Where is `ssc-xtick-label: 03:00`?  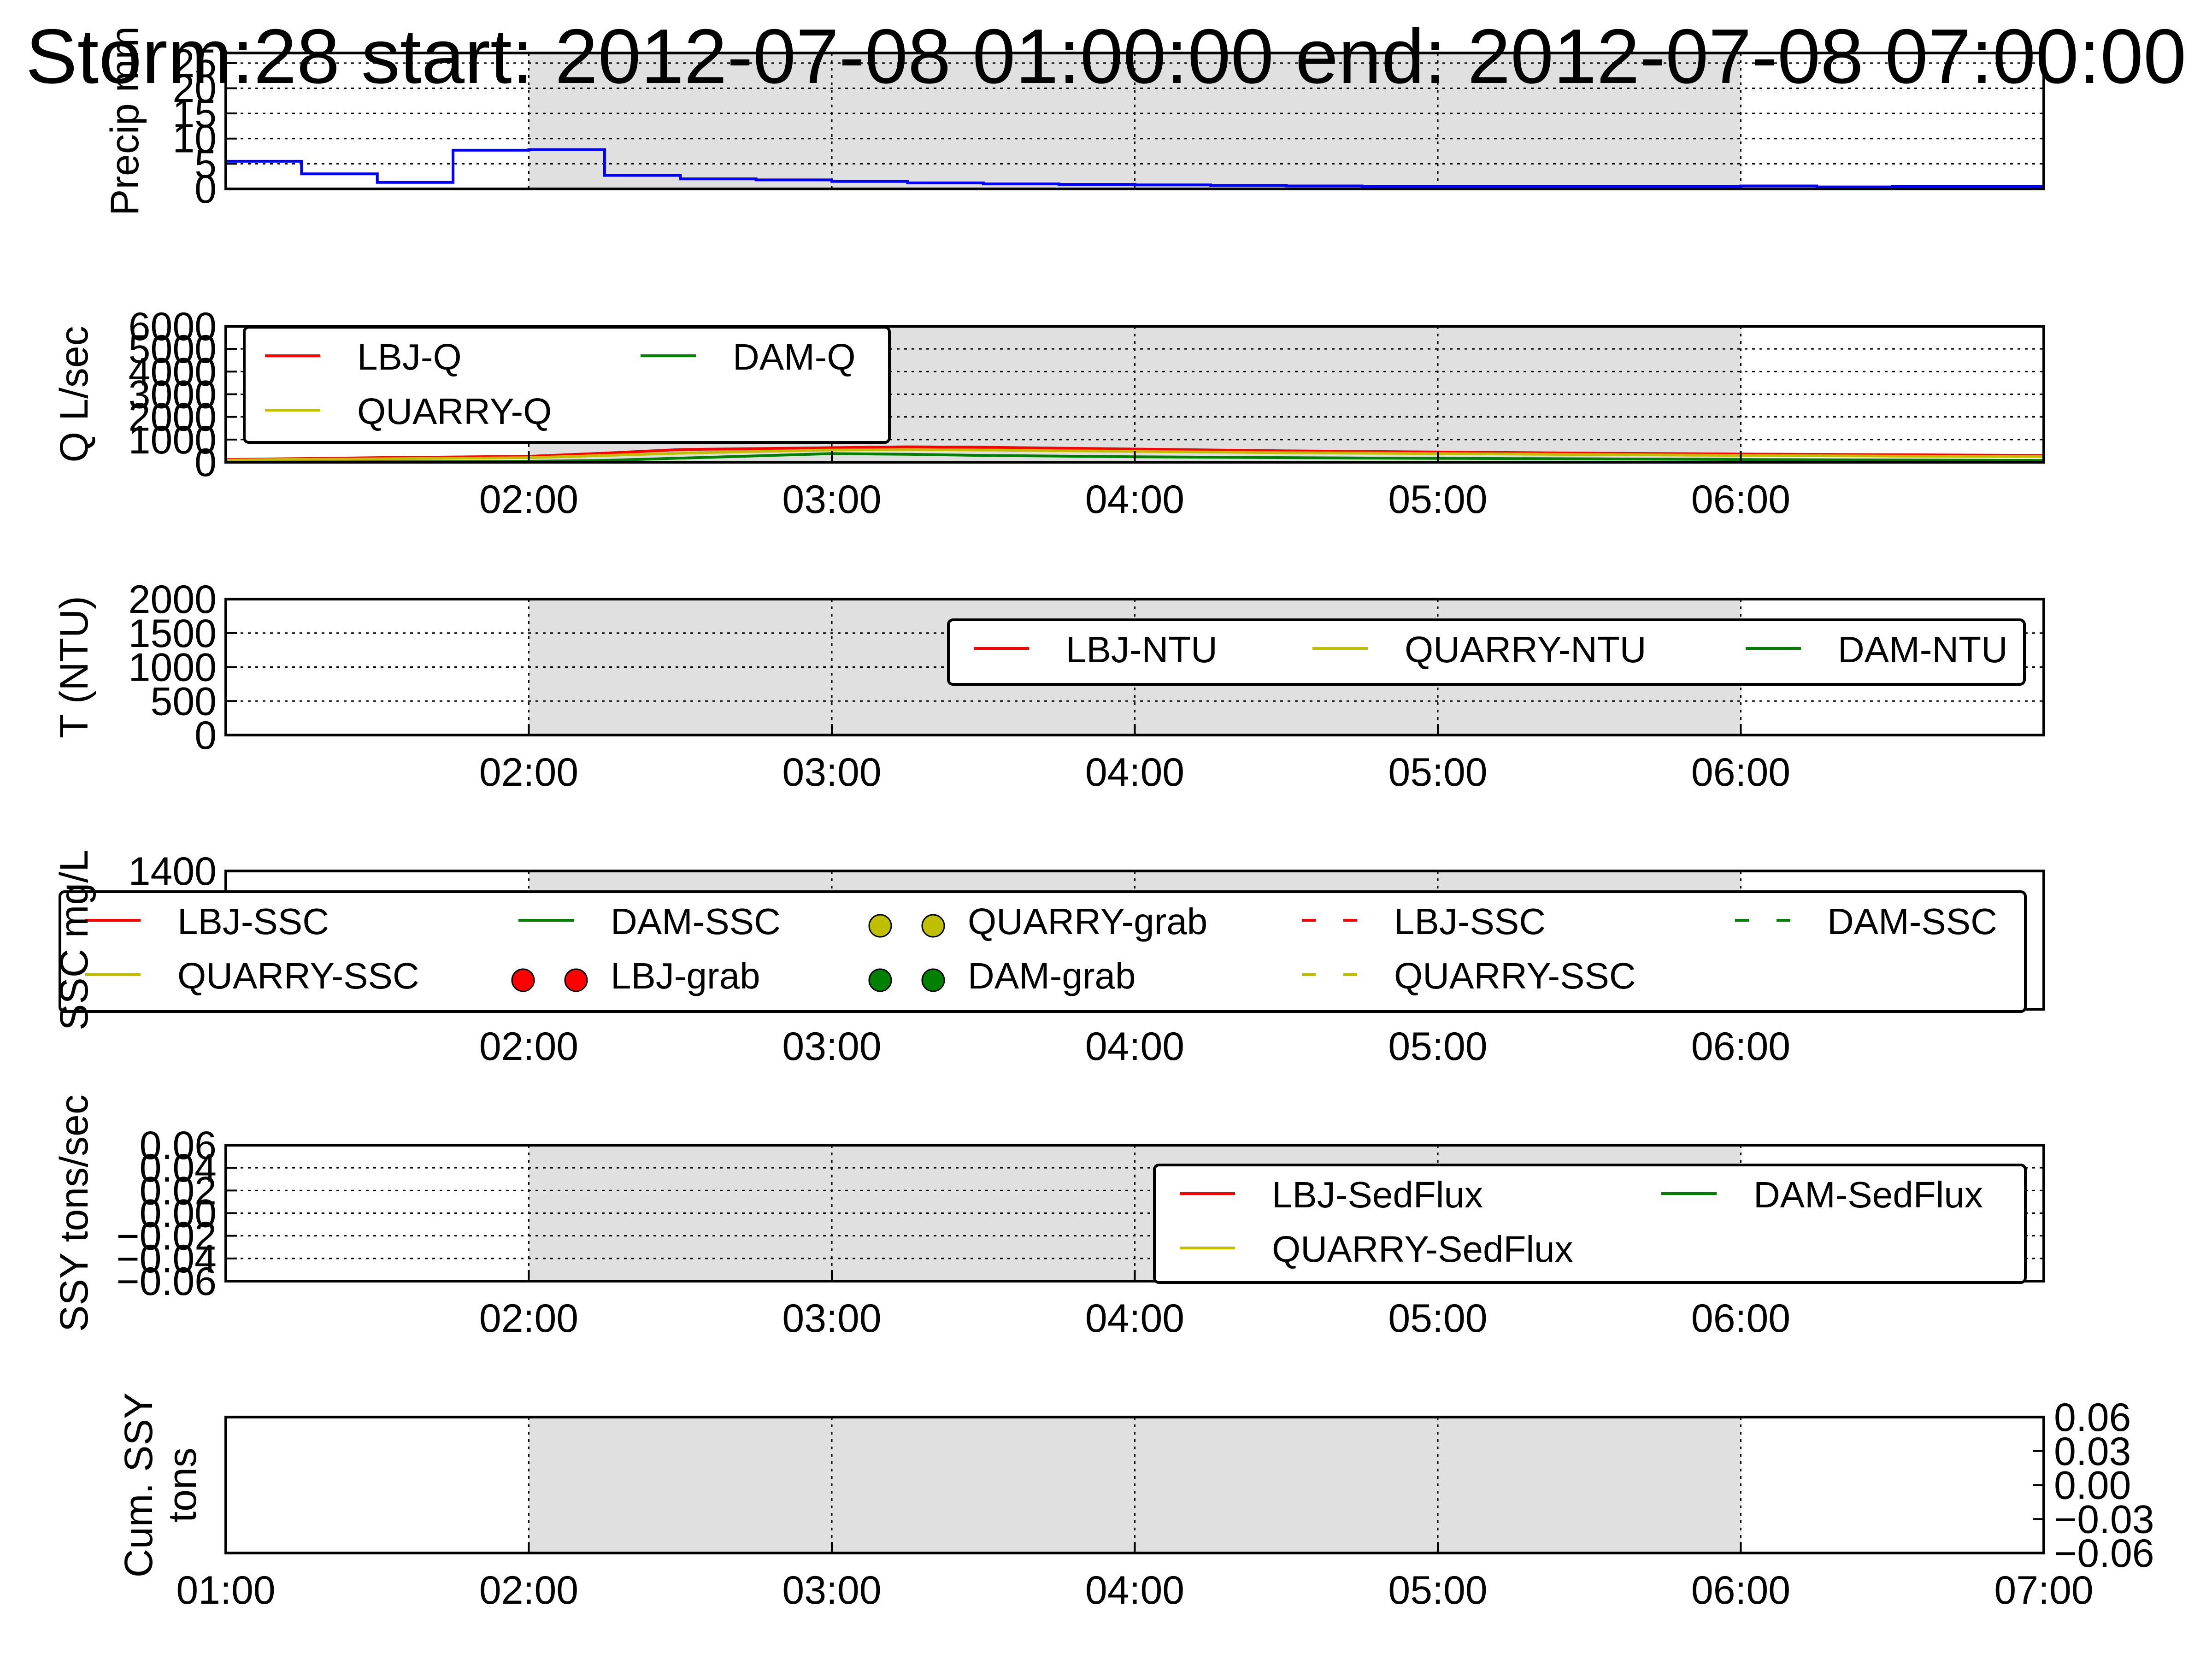 ssc-xtick-label: 03:00 is located at coordinates (831, 1046).